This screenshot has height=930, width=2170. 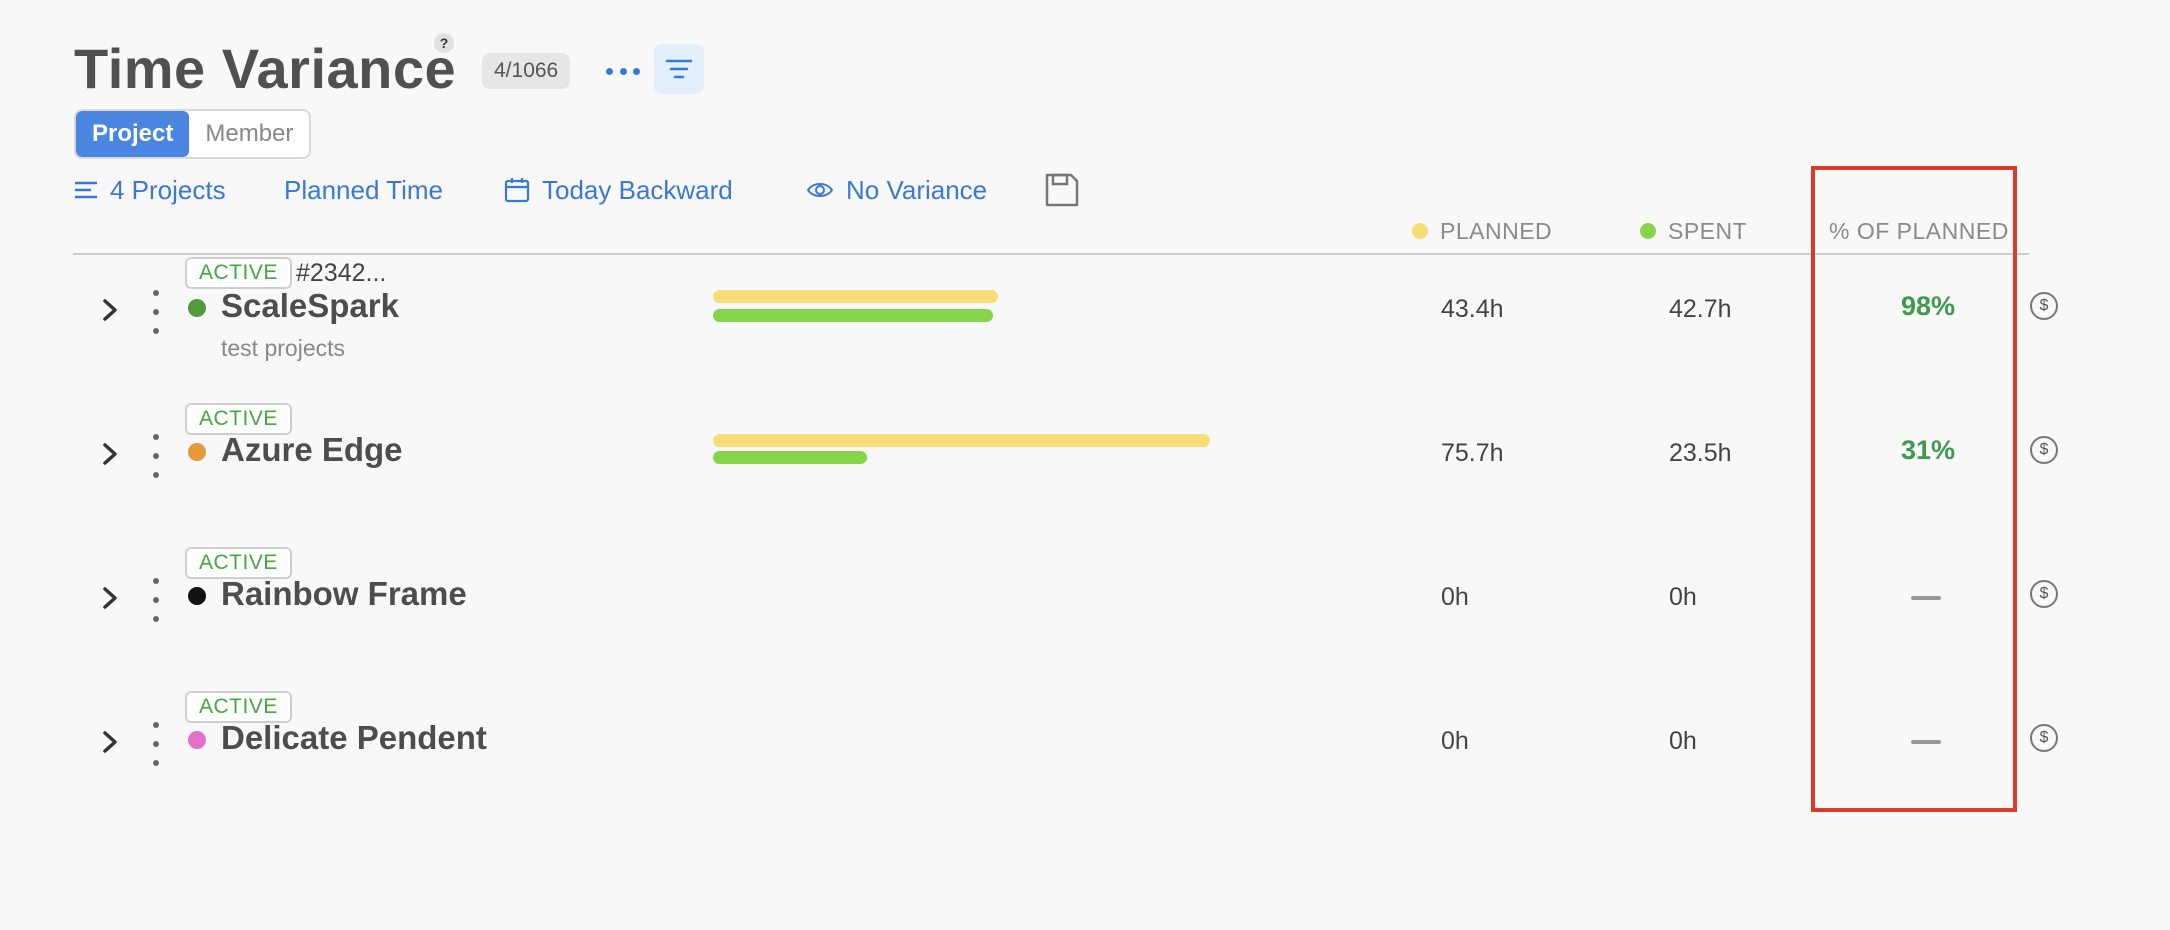 What do you see at coordinates (917, 189) in the screenshot?
I see `variance-label: No Variance` at bounding box center [917, 189].